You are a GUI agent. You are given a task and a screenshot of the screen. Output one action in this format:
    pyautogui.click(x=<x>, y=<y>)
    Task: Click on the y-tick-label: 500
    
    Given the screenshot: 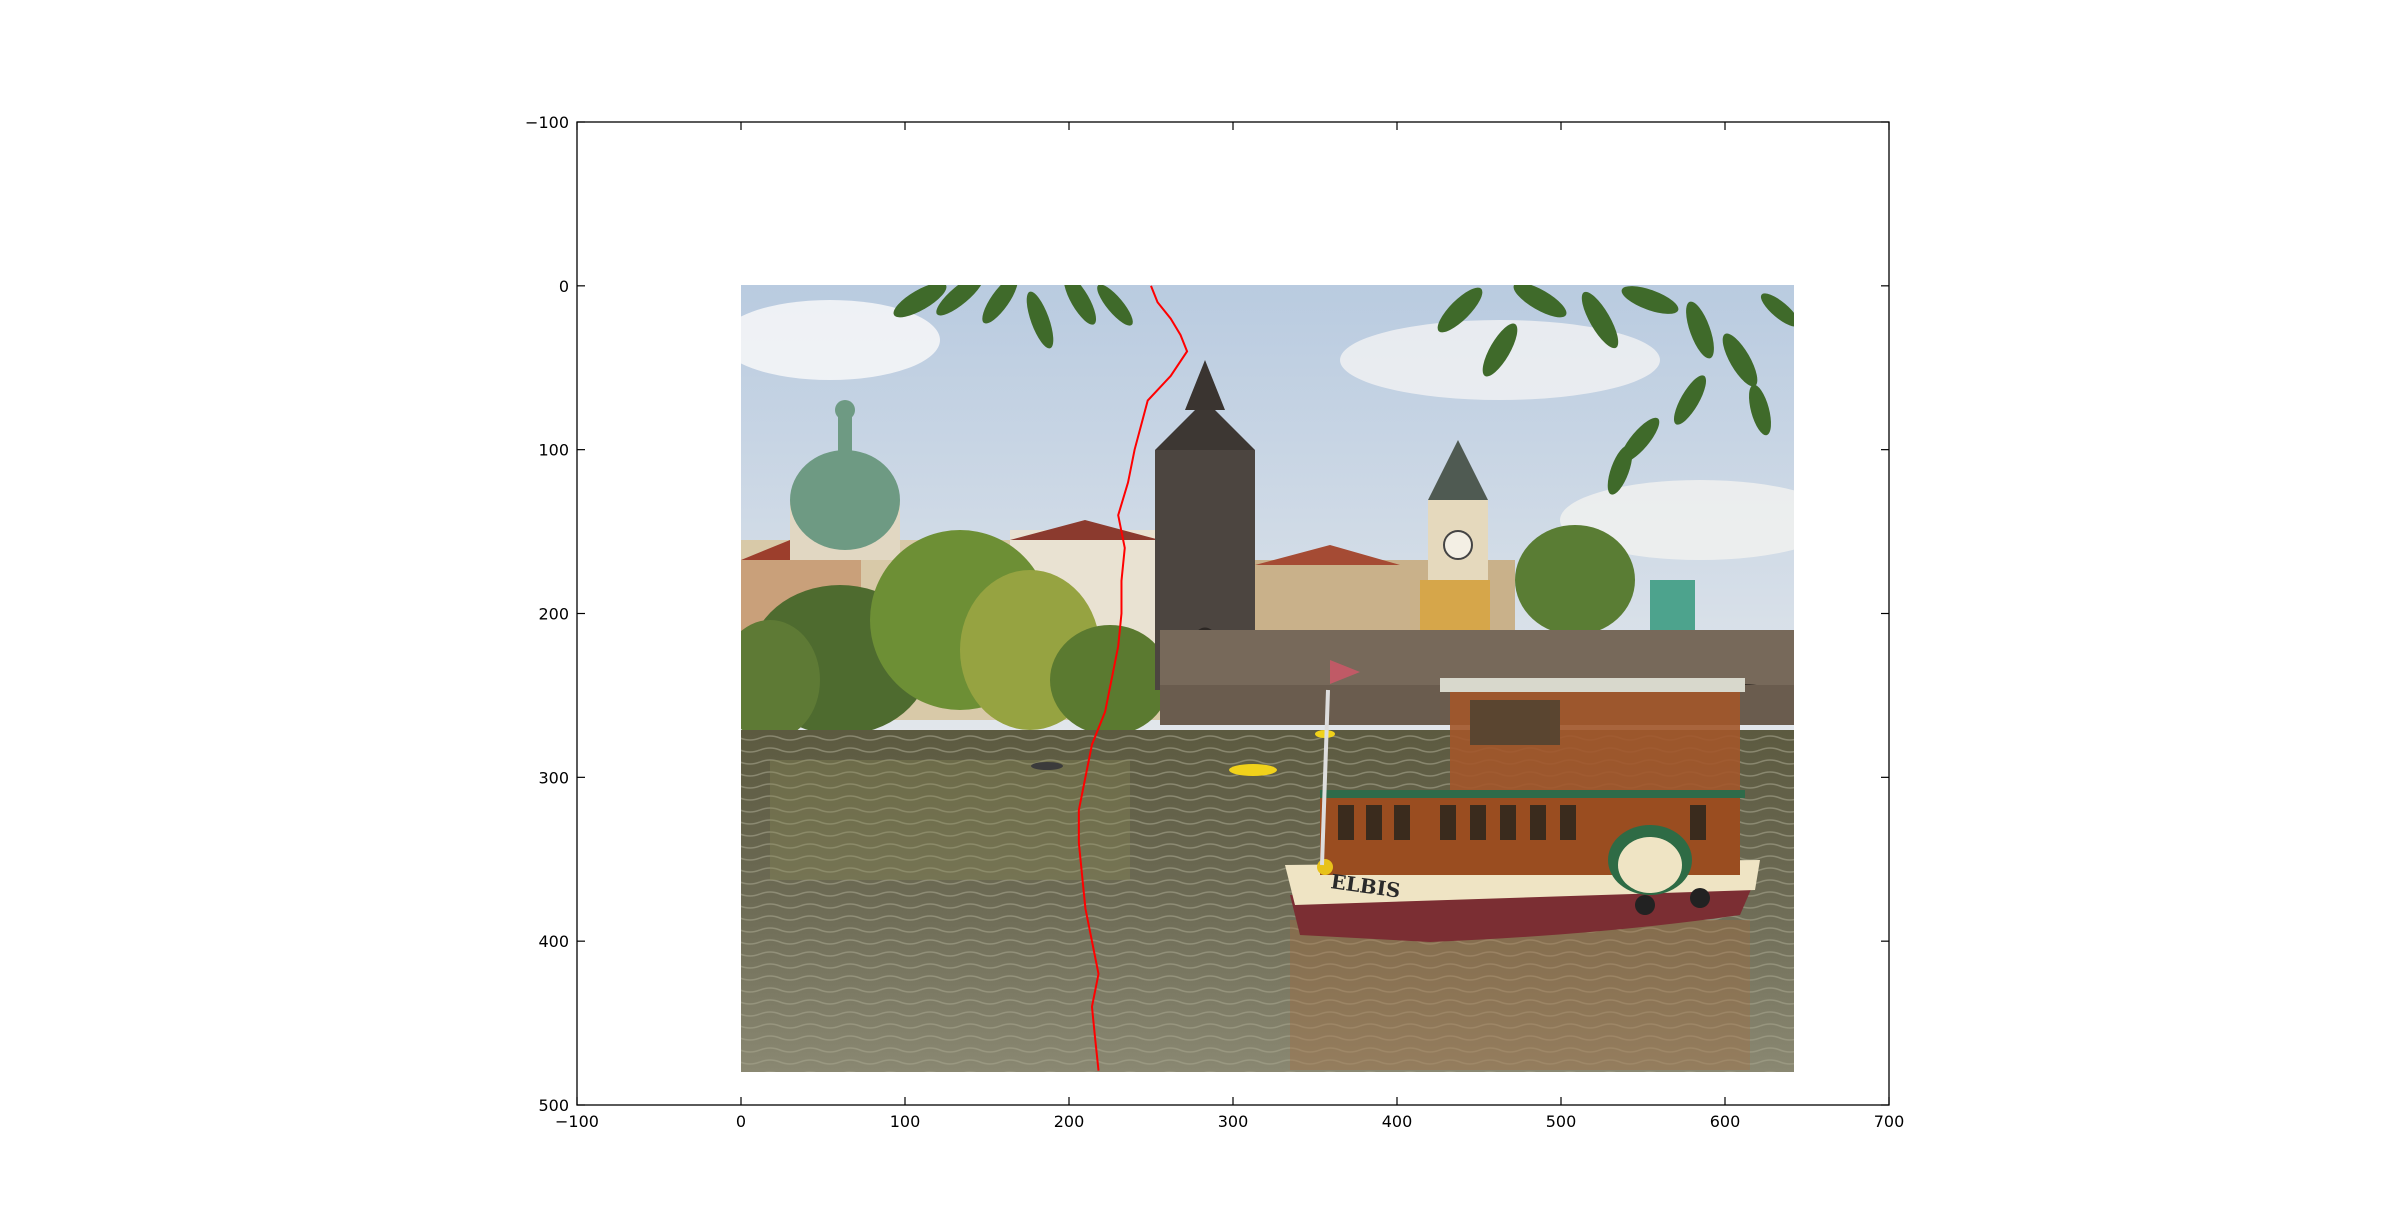 What is the action you would take?
    pyautogui.click(x=553, y=1105)
    